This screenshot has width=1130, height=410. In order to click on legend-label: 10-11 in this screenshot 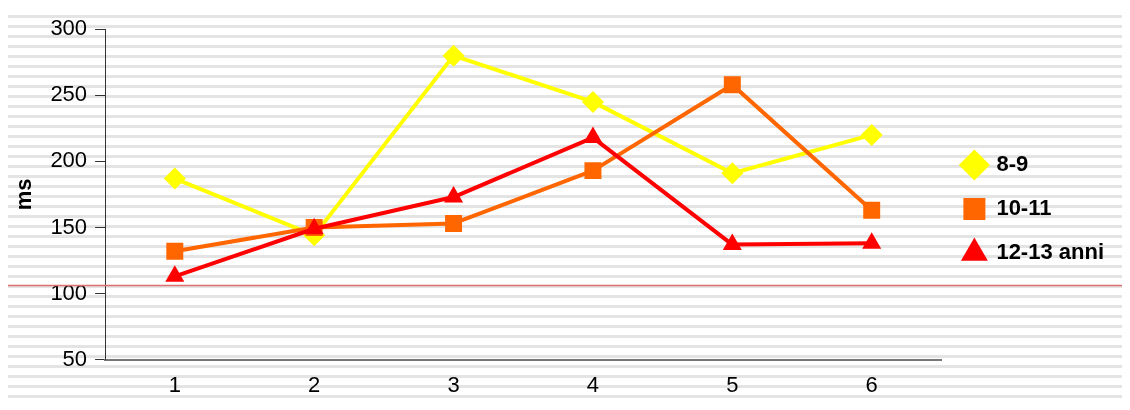, I will do `click(1024, 208)`.